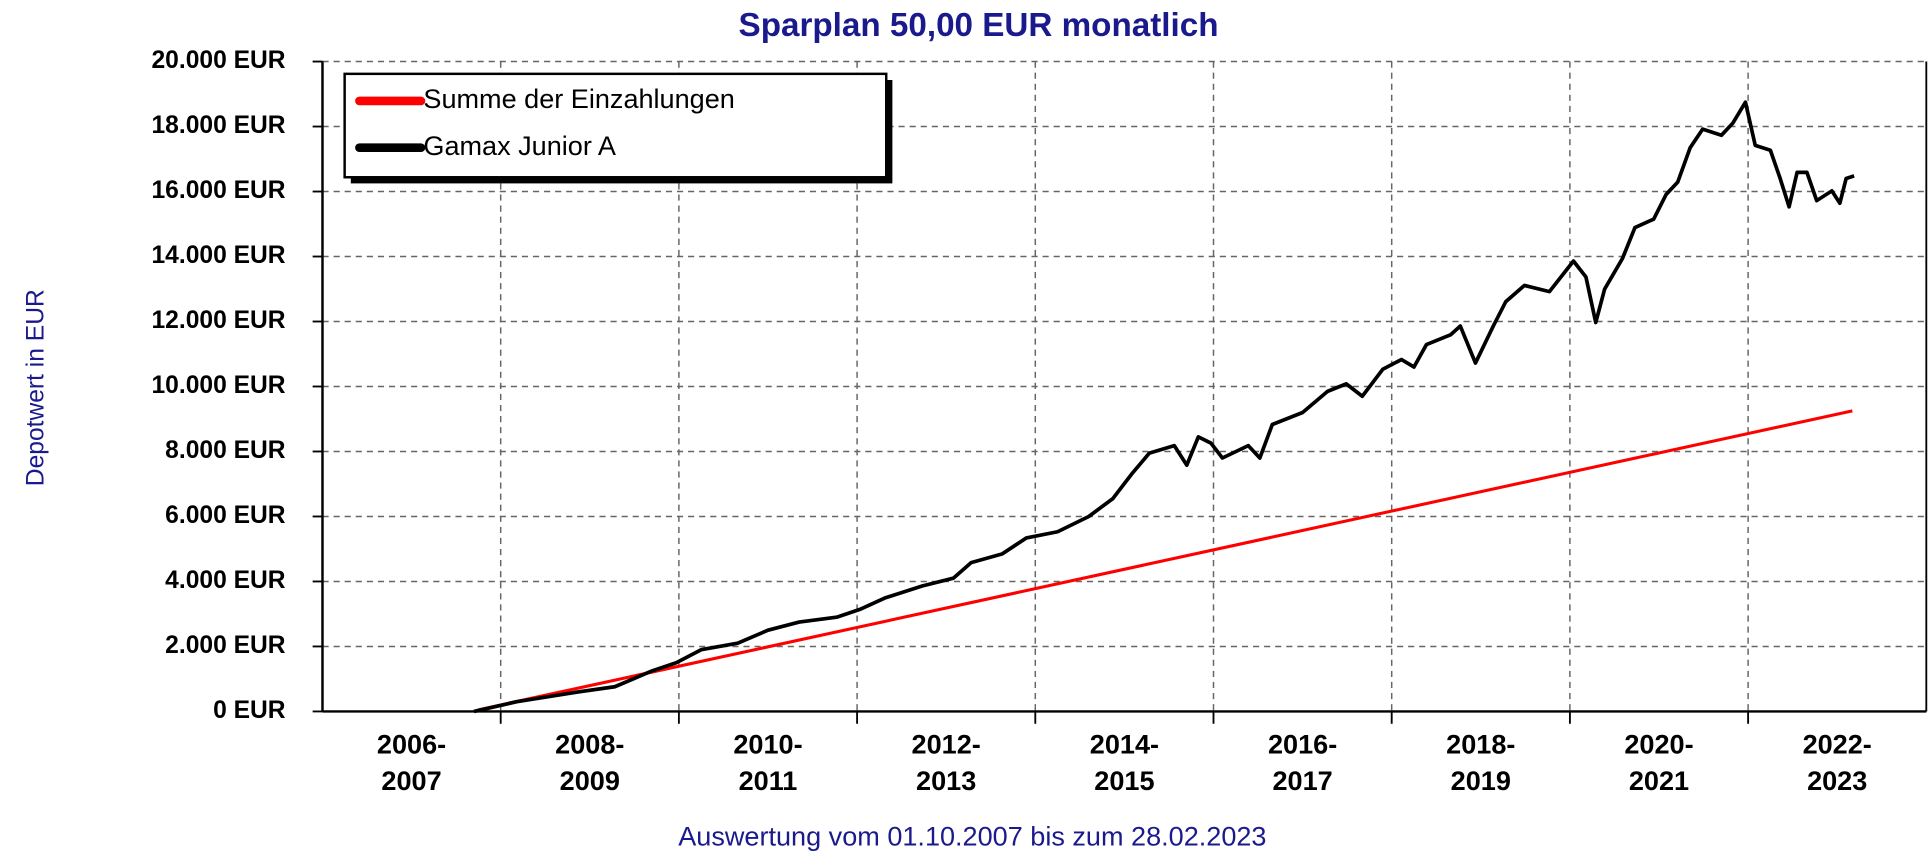  What do you see at coordinates (615, 125) in the screenshot?
I see `legend-box` at bounding box center [615, 125].